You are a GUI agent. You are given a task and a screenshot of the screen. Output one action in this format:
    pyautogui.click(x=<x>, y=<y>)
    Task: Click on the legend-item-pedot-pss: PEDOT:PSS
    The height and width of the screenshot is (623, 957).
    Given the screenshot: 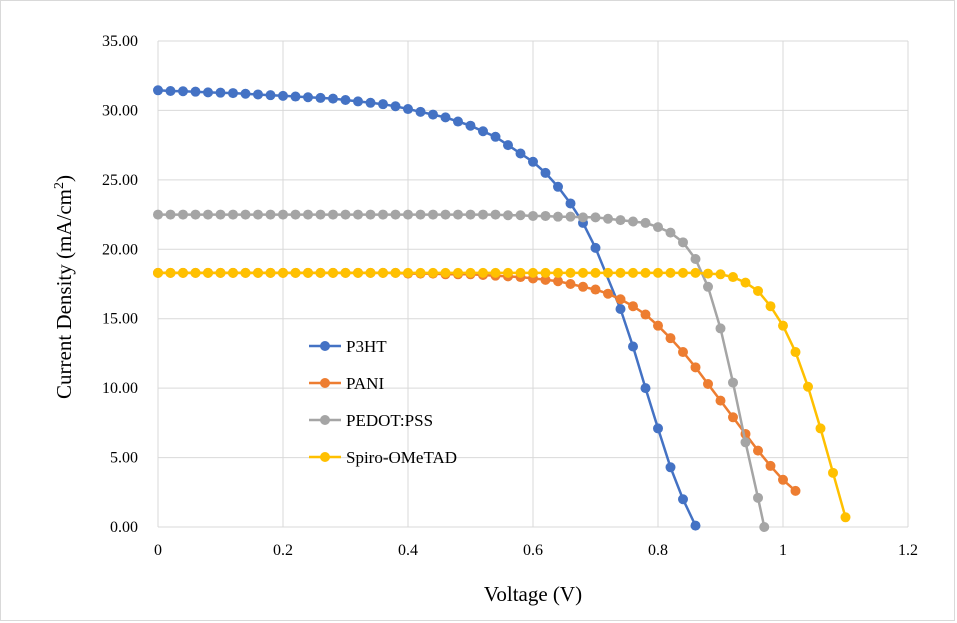 What is the action you would take?
    pyautogui.click(x=371, y=420)
    